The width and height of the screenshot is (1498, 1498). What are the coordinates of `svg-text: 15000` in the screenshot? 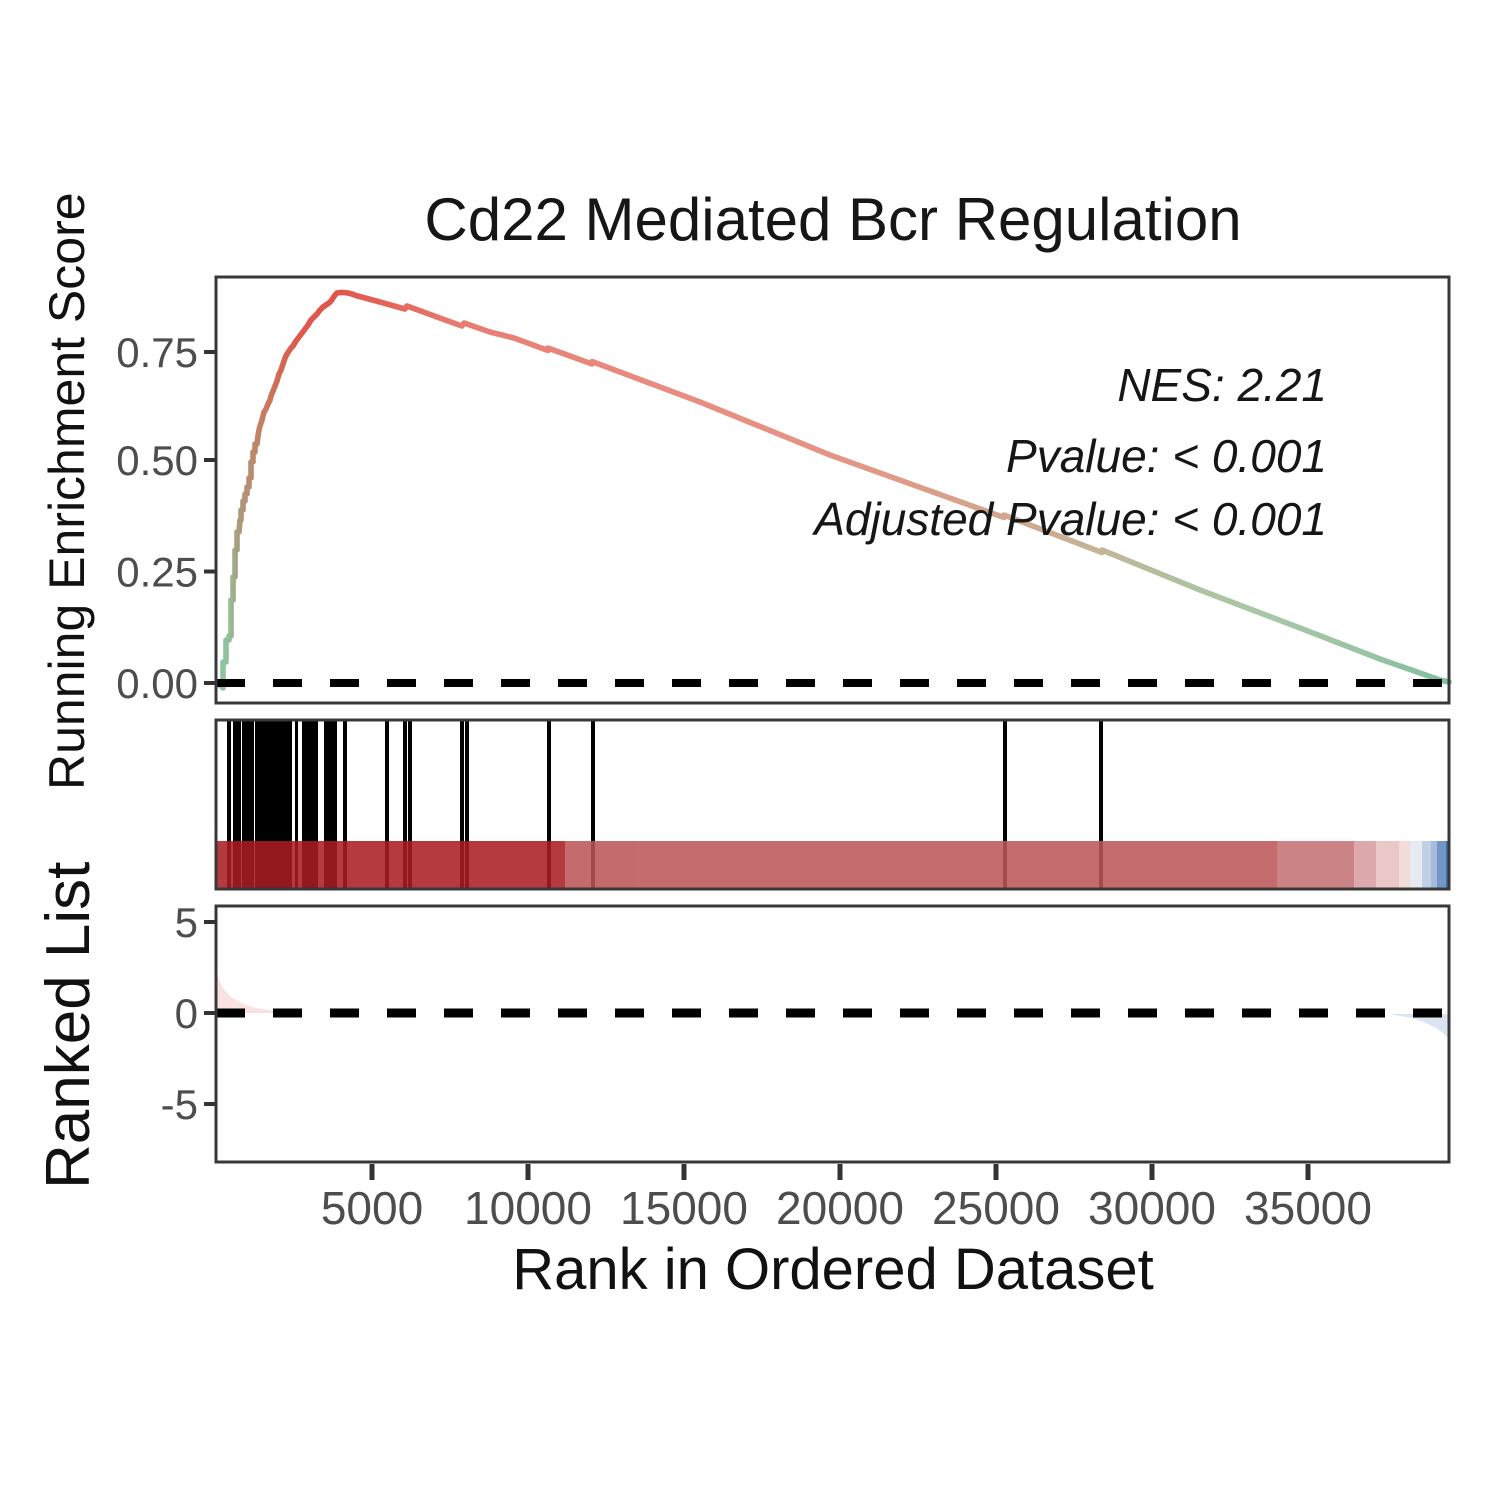 It's located at (684, 1208).